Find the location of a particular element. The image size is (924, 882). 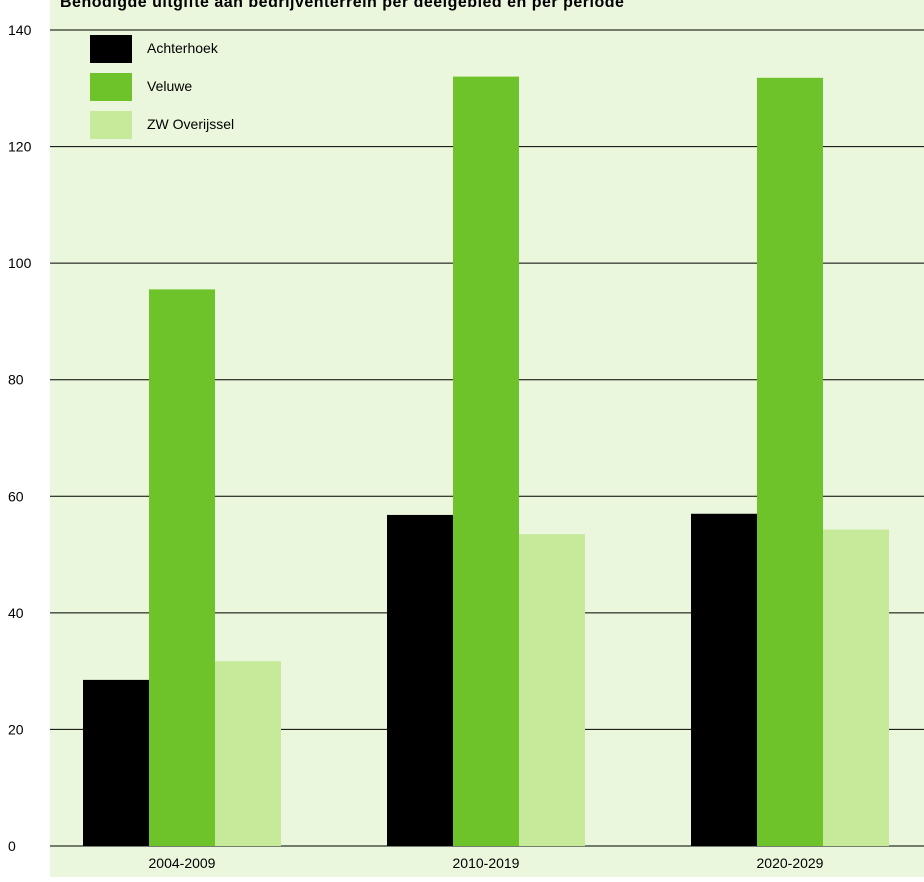

bar-veluwe-2010-2019 is located at coordinates (486, 461).